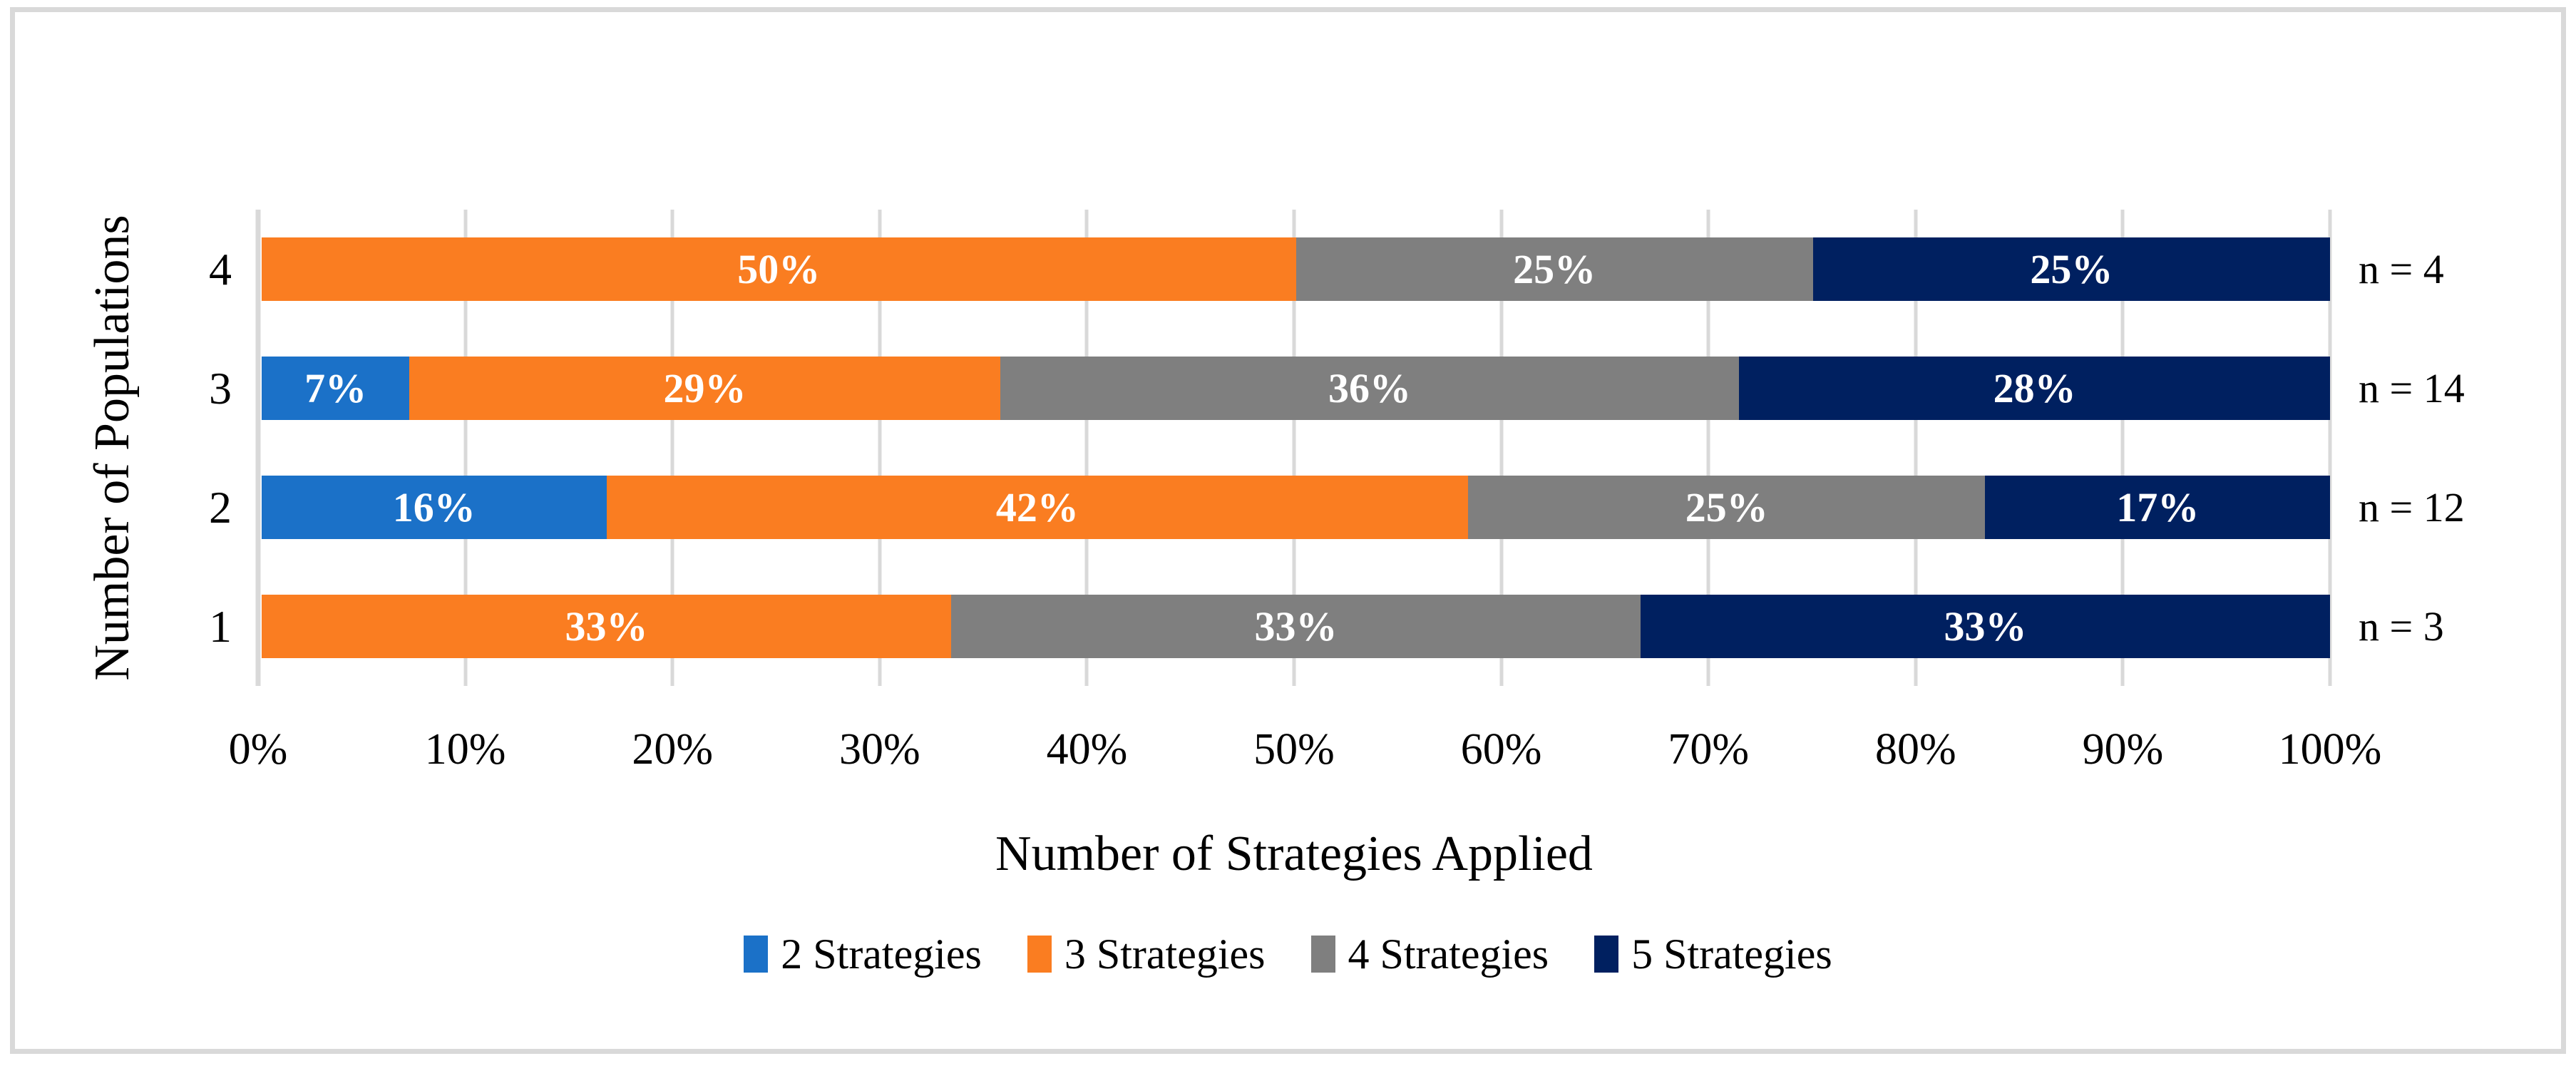 This screenshot has height=1066, width=2576. I want to click on x-tick-label-50%: 50%, so click(1294, 749).